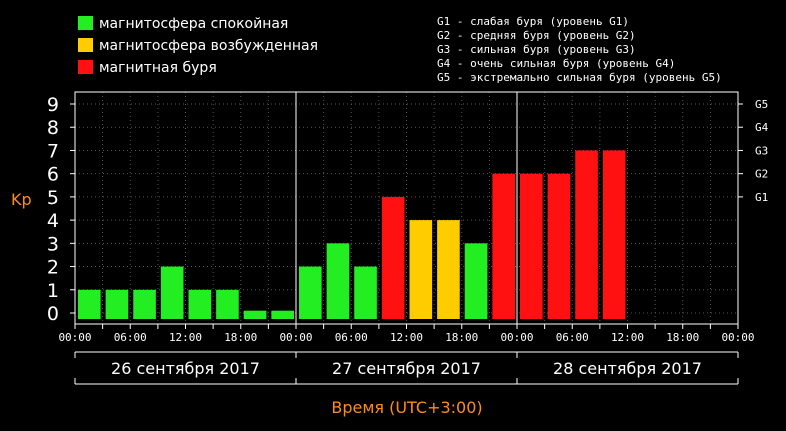  Describe the element at coordinates (536, 49) in the screenshot. I see `storm-level-g3: G3 - сильная буря (уровень G3)` at that location.